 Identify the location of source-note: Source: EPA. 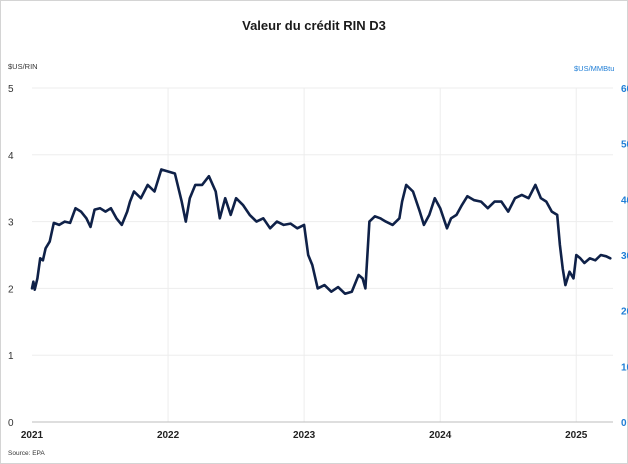
(26, 453).